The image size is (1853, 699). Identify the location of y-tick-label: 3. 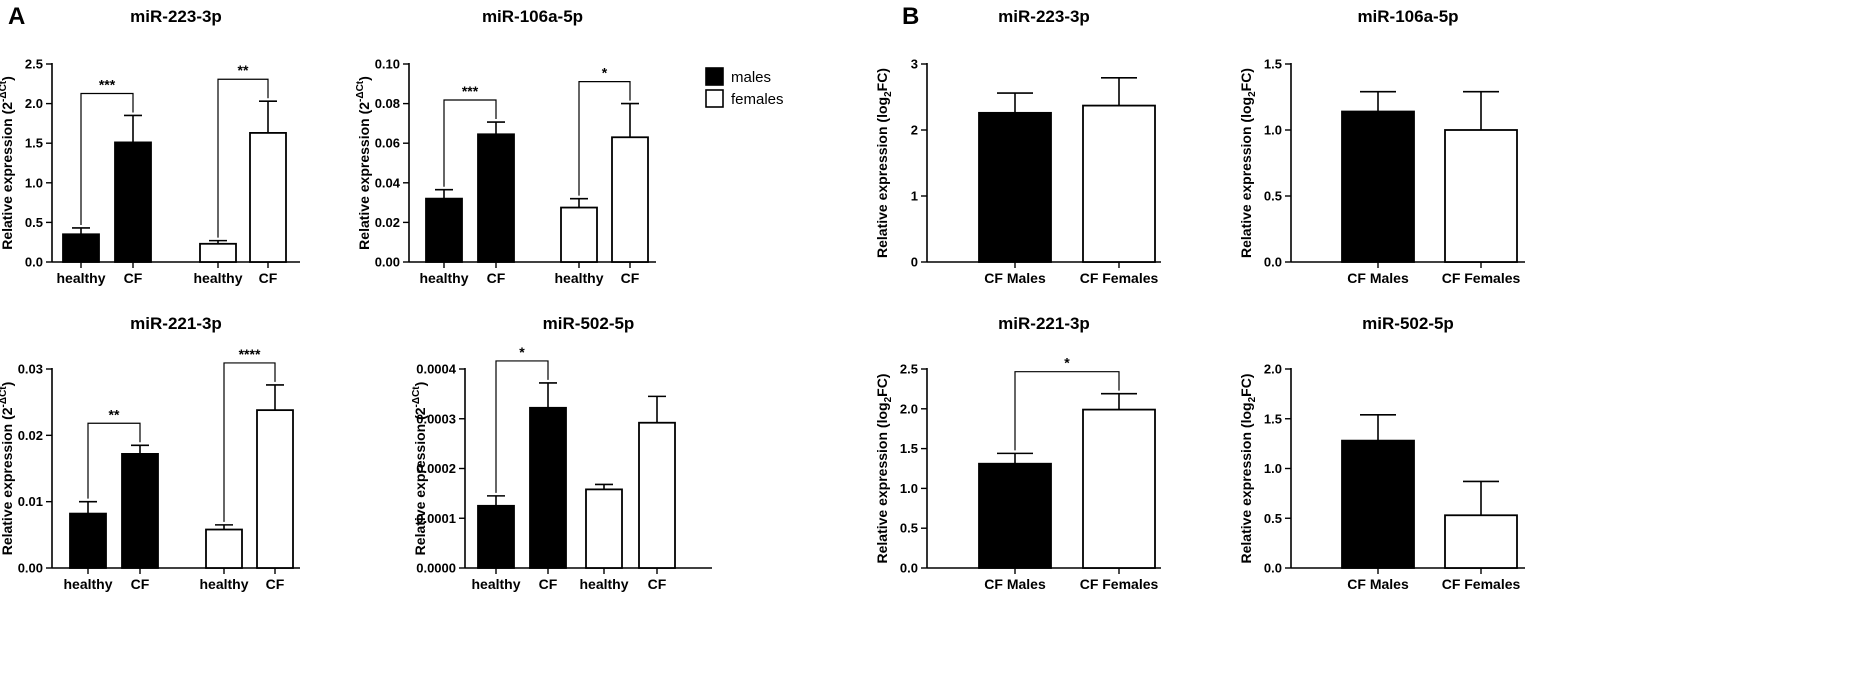
(914, 64).